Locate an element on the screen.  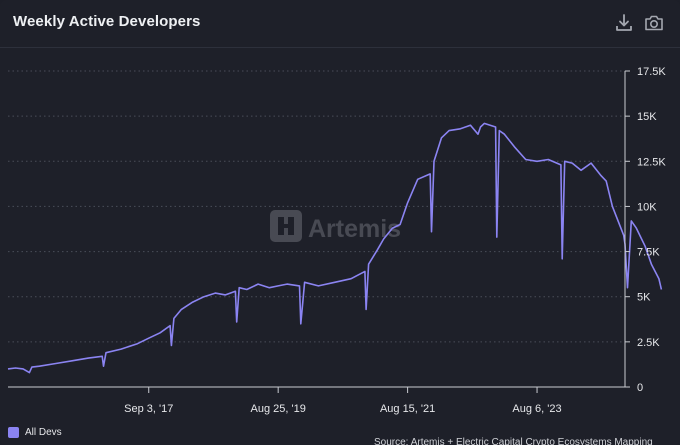
artemis-logo-icon is located at coordinates (286, 226).